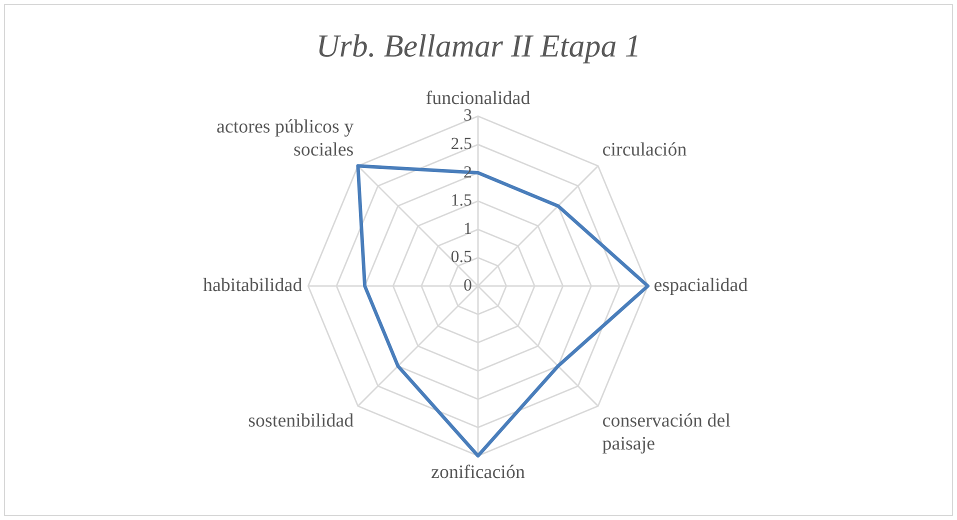 This screenshot has width=957, height=520. What do you see at coordinates (285, 138) in the screenshot?
I see `spoke-label: actores públicos y sociales` at bounding box center [285, 138].